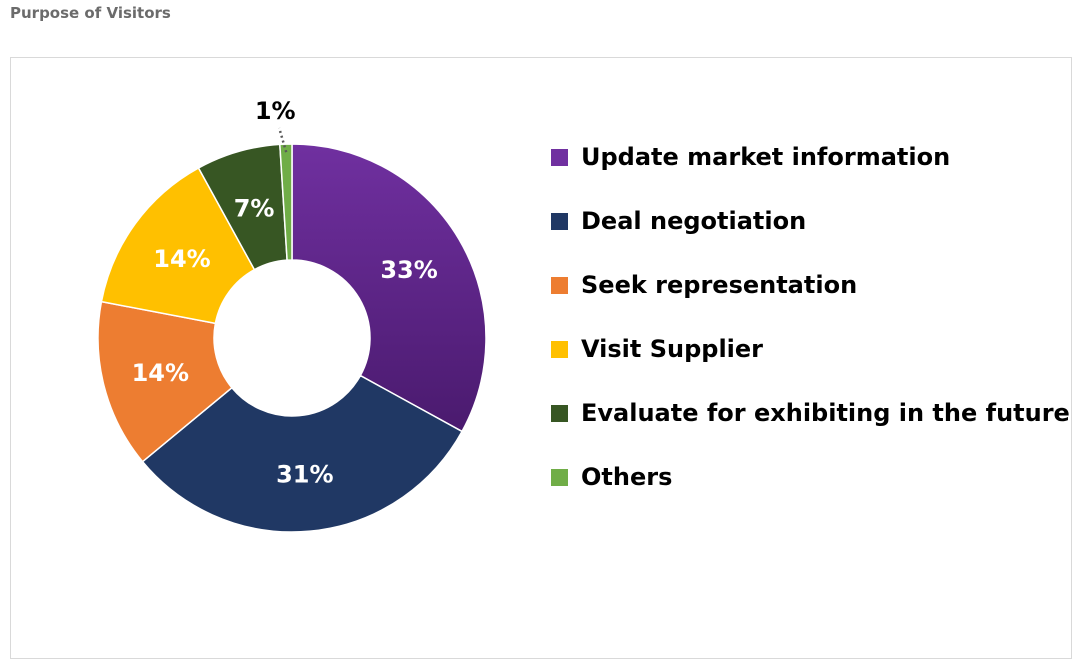 The image size is (1090, 671). I want to click on legend-item-evaluate-exhibiting: Evaluate for exhibiting in the future, so click(810, 428).